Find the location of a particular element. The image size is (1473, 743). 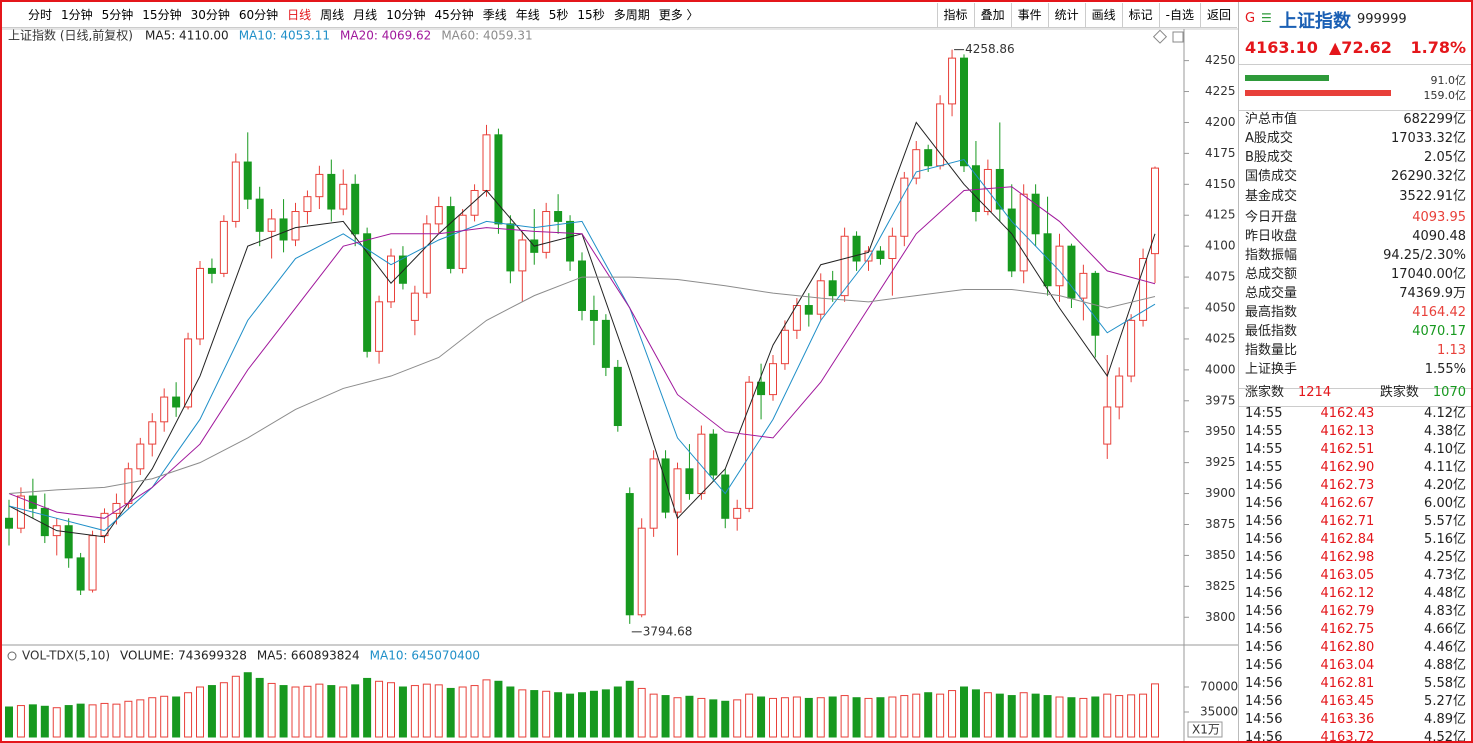

tick-row: 14:56 4163.05 4.73亿 is located at coordinates (1355, 576).